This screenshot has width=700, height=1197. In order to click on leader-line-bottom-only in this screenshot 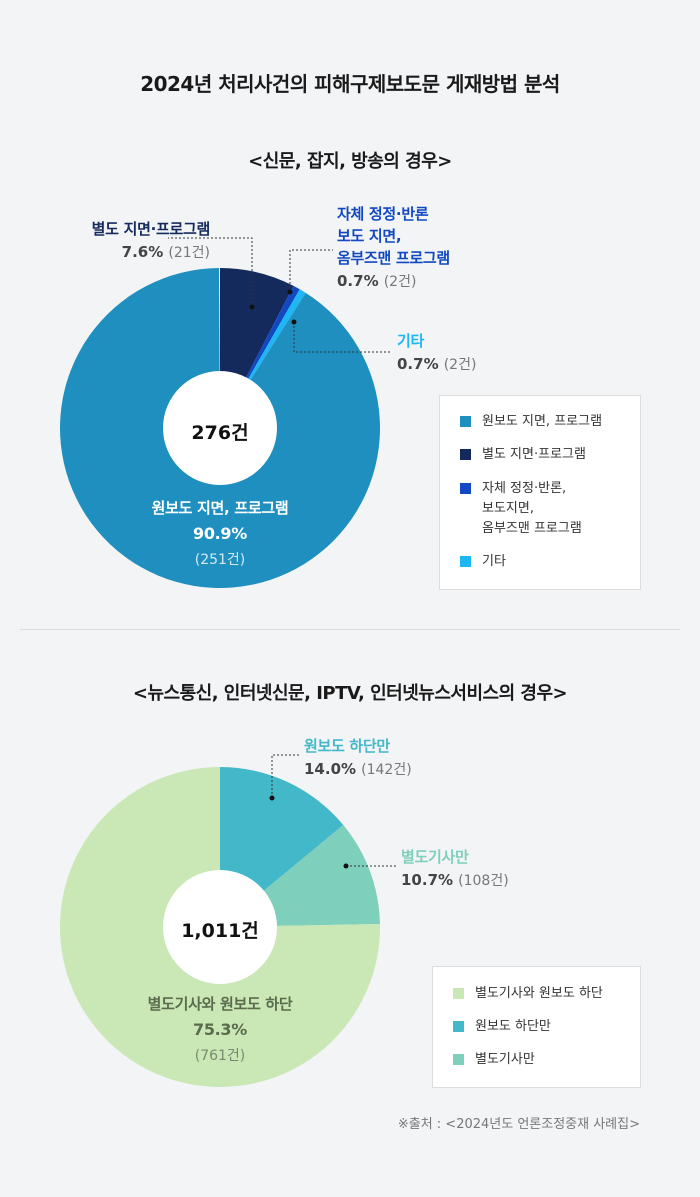, I will do `click(285, 776)`.